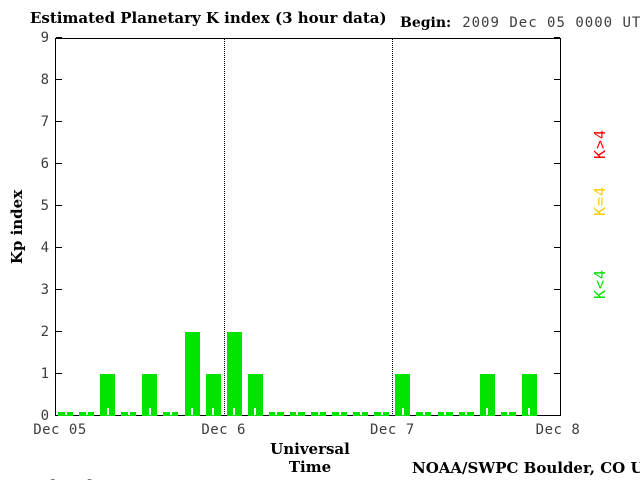 This screenshot has width=640, height=480. I want to click on begin-line: Begin: 2009 Dec 05 0000 UTC, so click(520, 23).